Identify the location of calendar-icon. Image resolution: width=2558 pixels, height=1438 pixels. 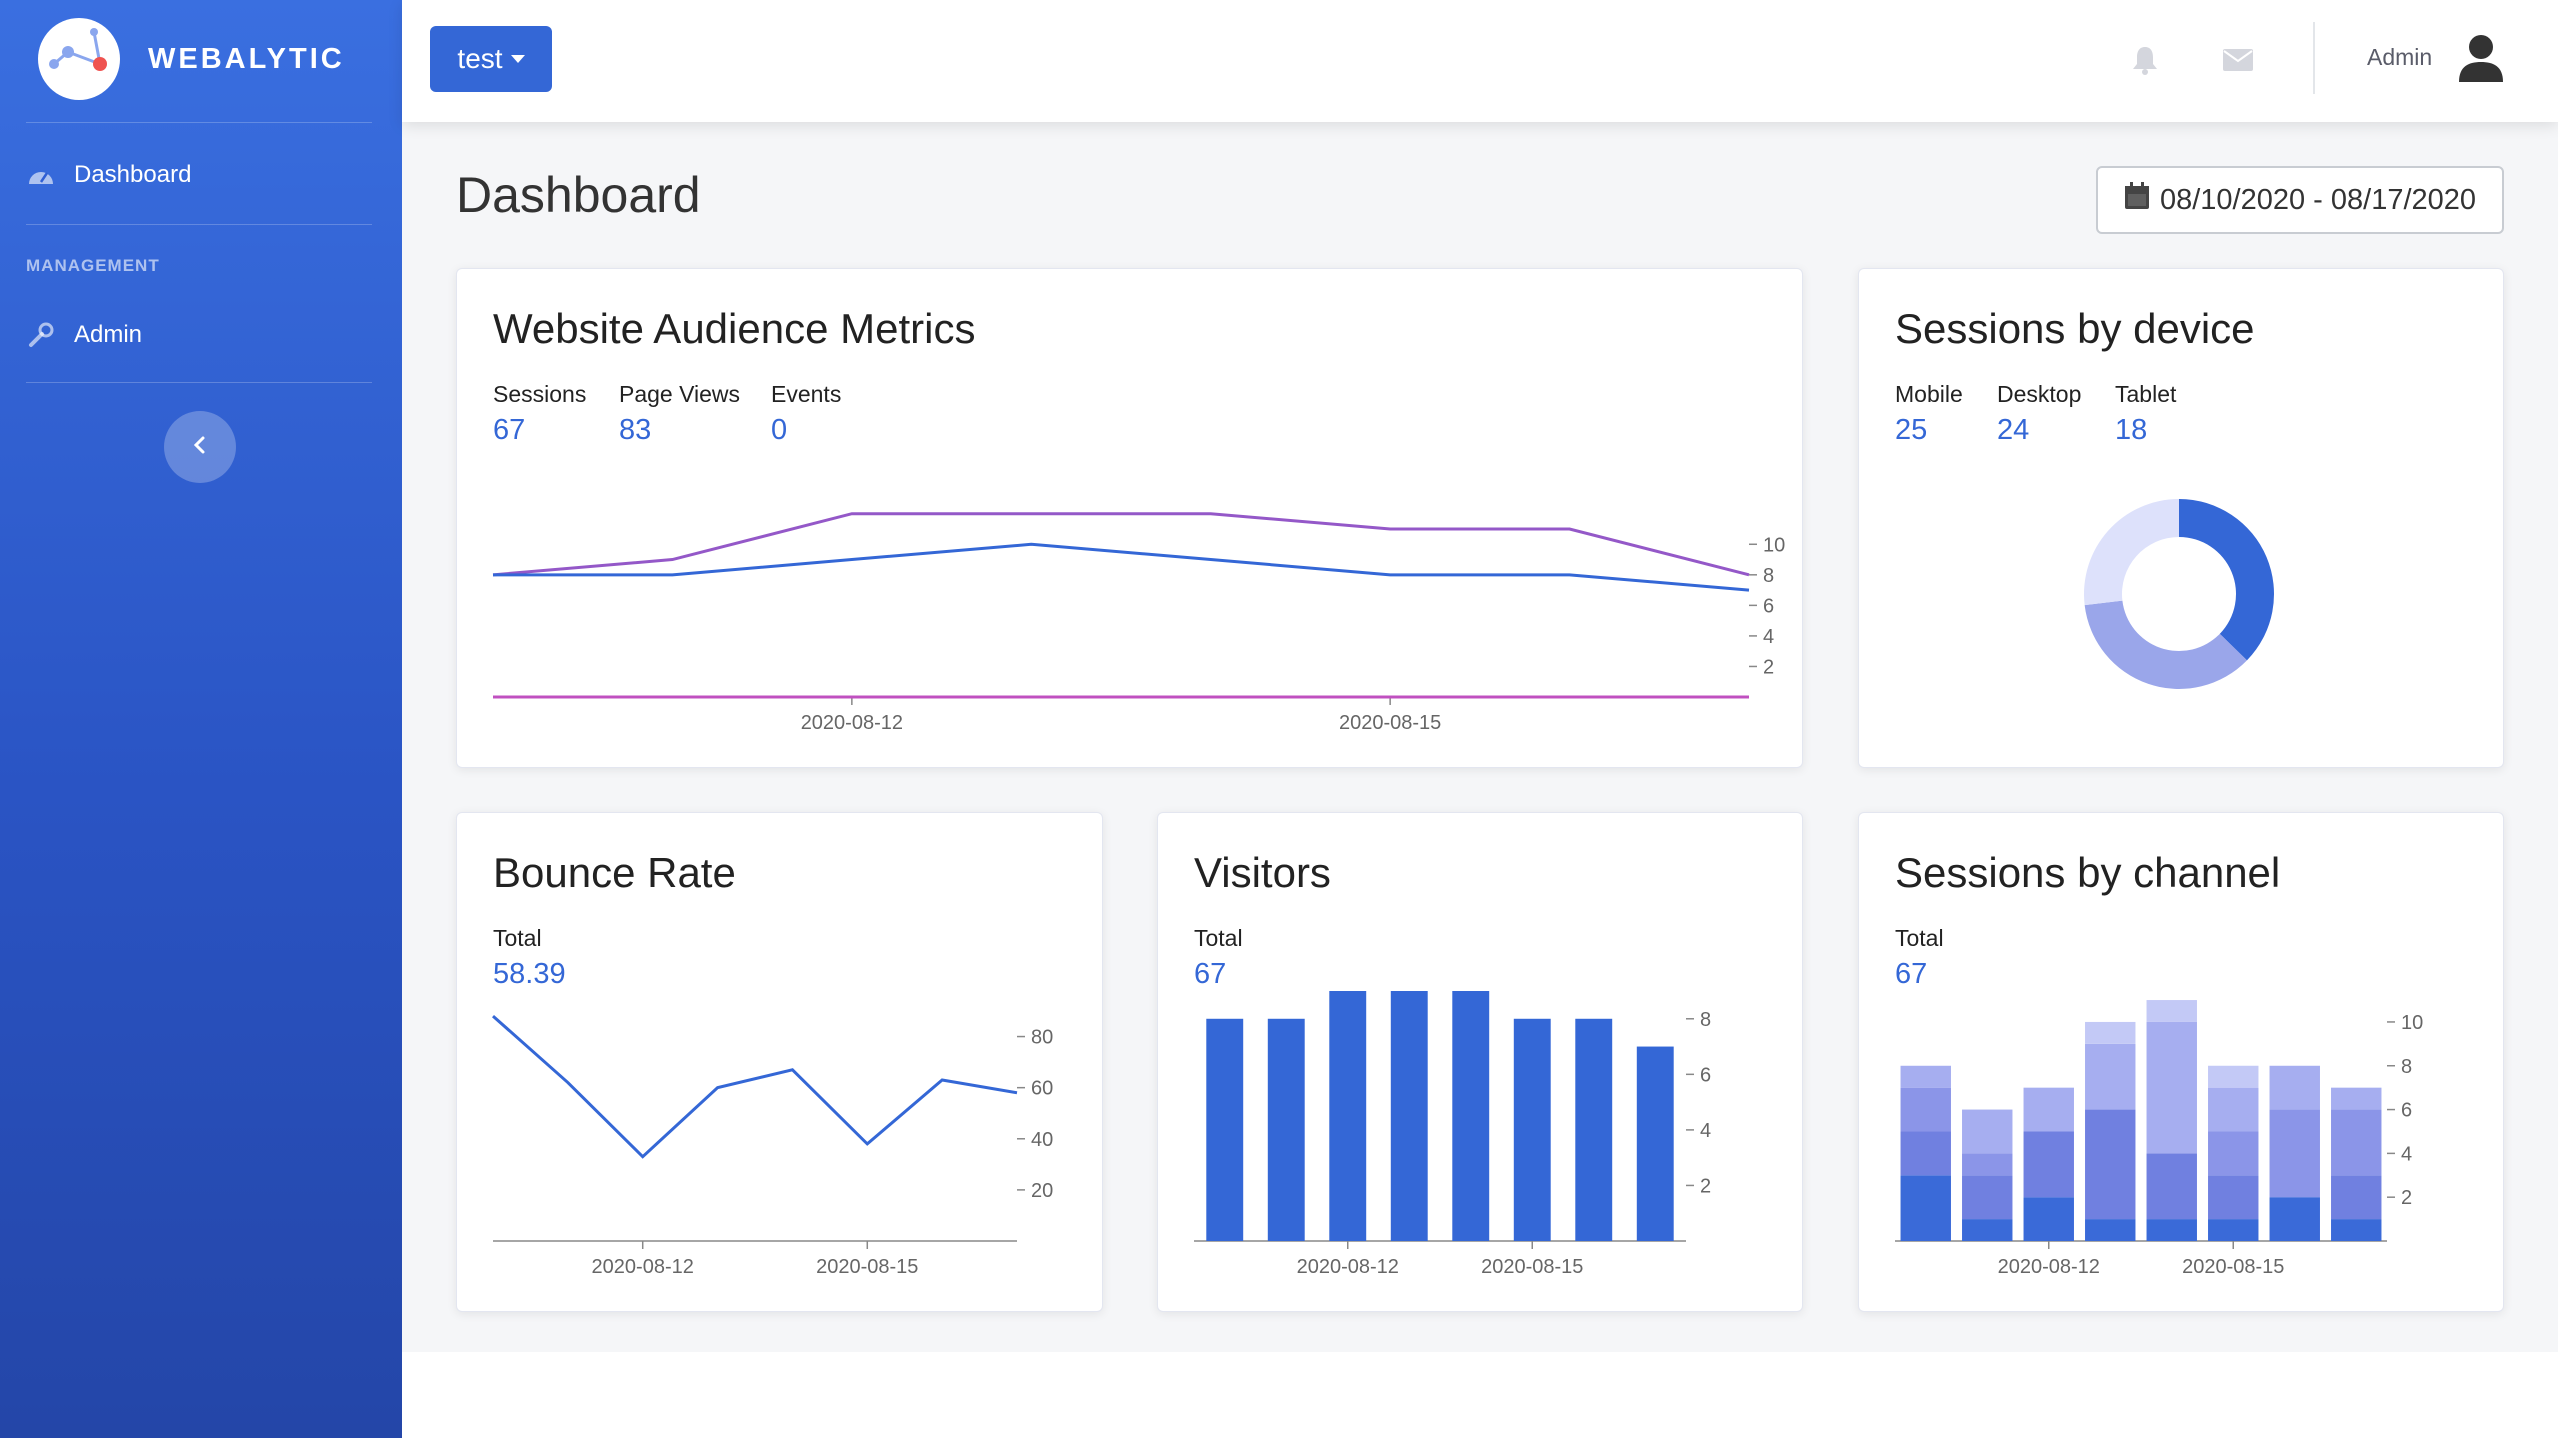
(2137, 200).